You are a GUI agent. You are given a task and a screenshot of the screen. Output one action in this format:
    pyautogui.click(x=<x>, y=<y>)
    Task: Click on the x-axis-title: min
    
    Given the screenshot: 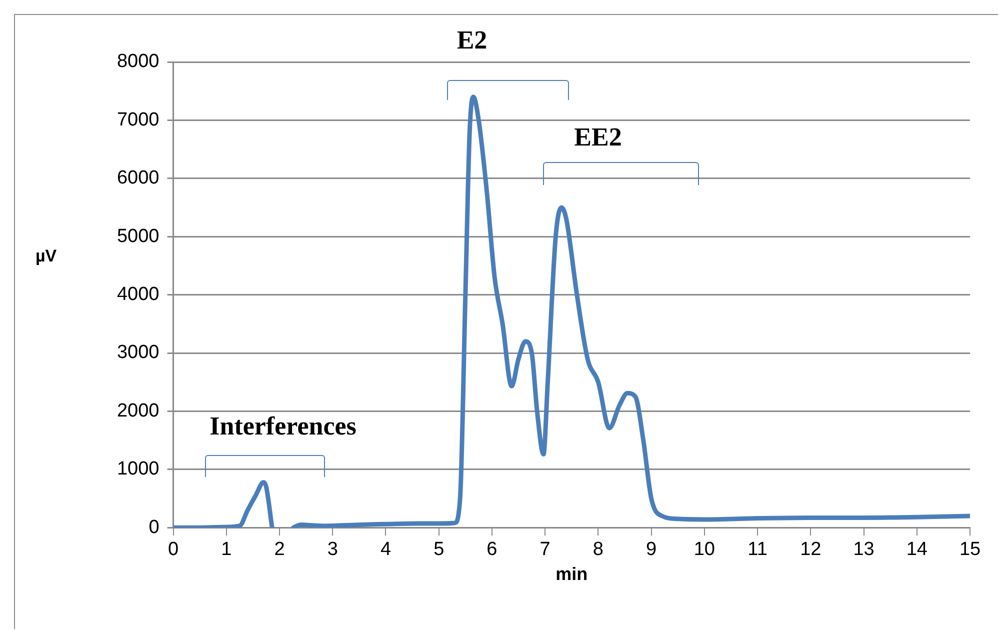 What is the action you would take?
    pyautogui.click(x=572, y=574)
    